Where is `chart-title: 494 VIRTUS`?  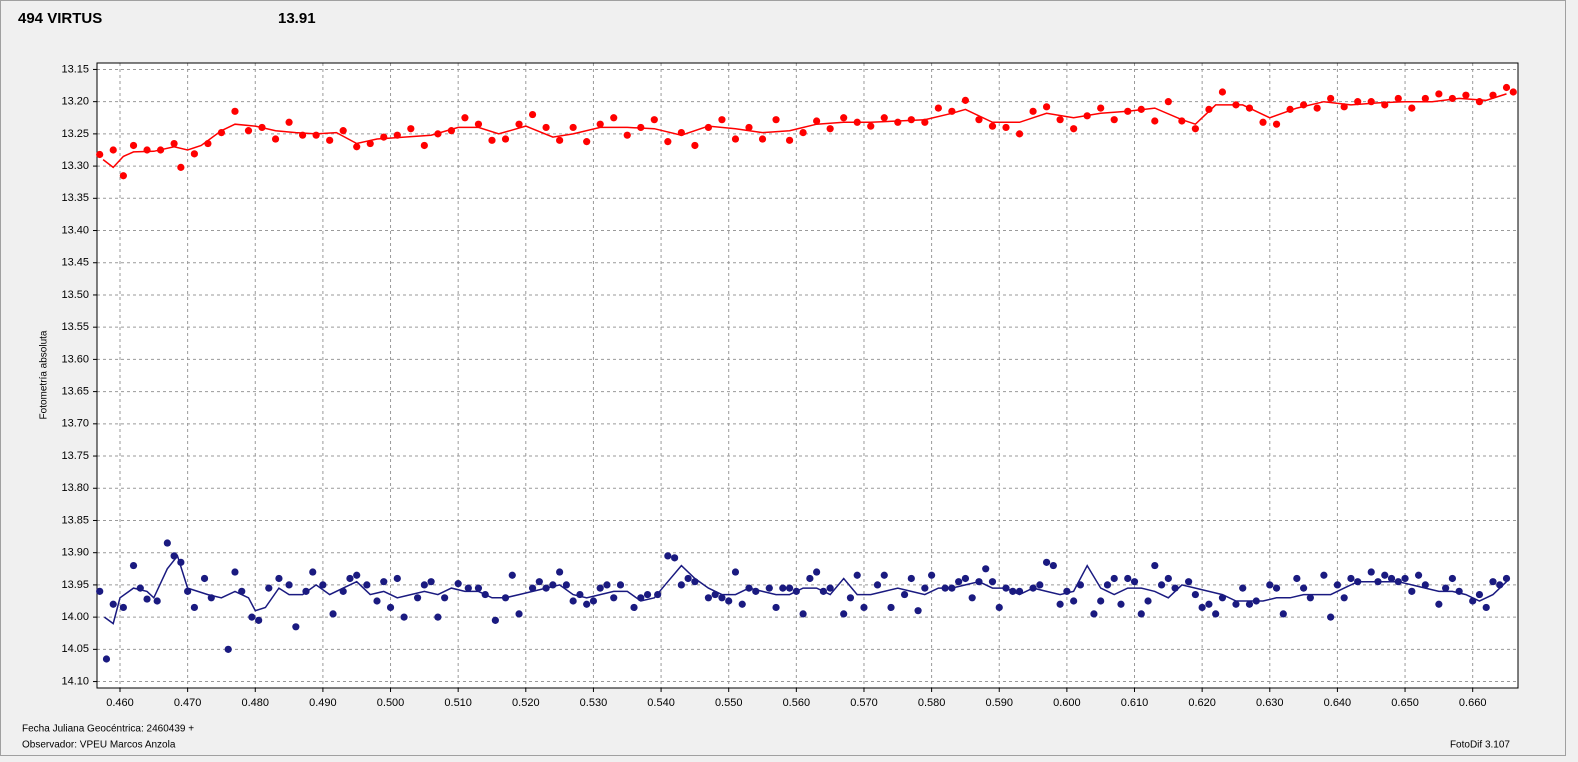
chart-title: 494 VIRTUS is located at coordinates (60, 18).